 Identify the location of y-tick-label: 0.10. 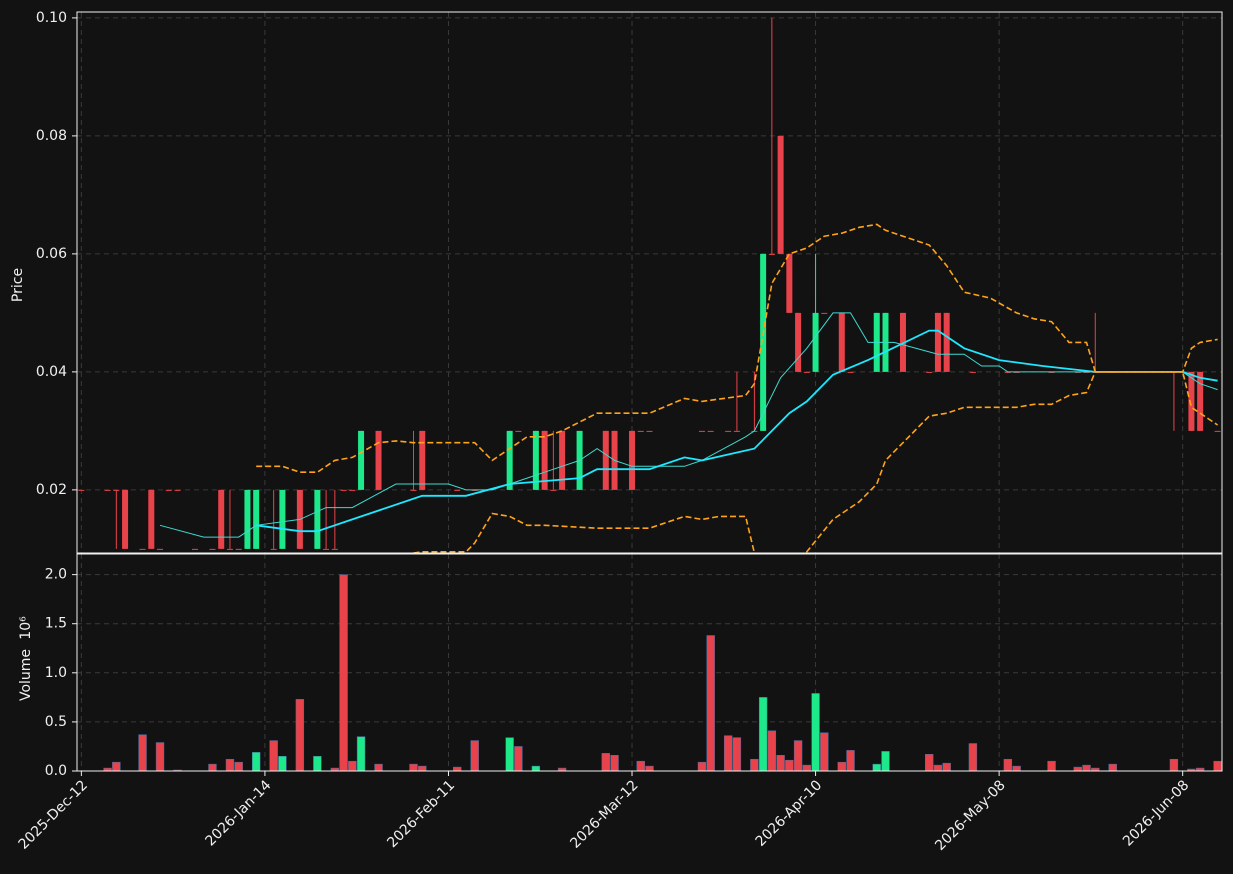
(51, 18).